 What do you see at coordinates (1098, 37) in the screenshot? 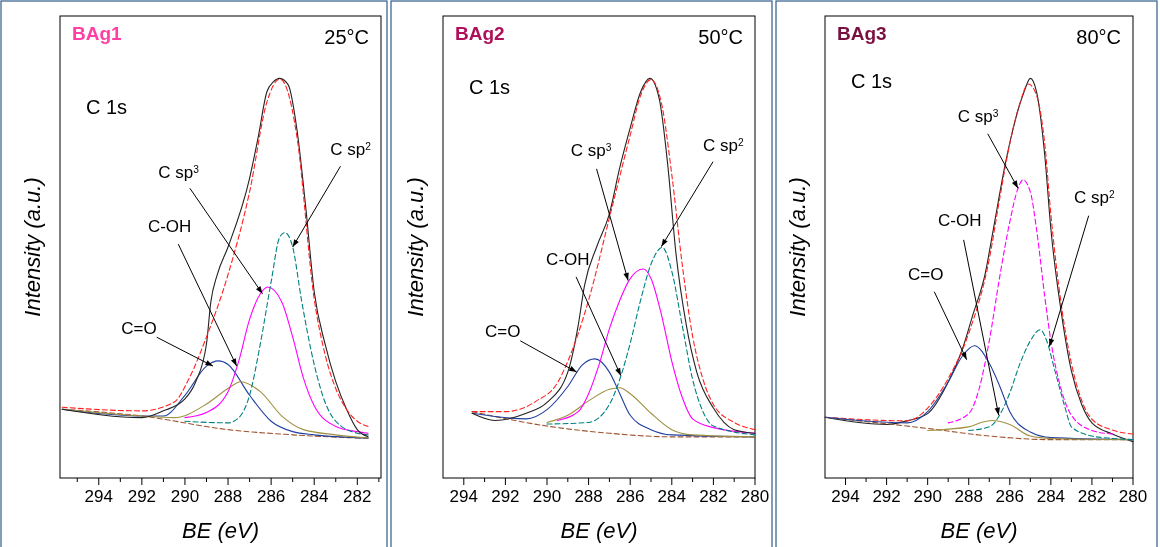
I see `text: 80°C` at bounding box center [1098, 37].